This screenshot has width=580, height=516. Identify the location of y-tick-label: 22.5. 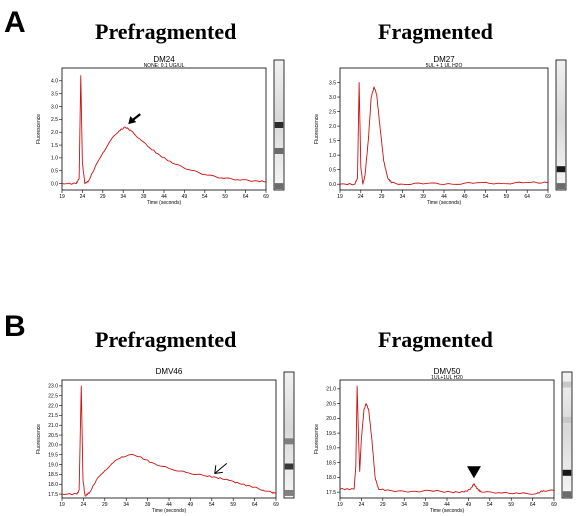
(53, 397).